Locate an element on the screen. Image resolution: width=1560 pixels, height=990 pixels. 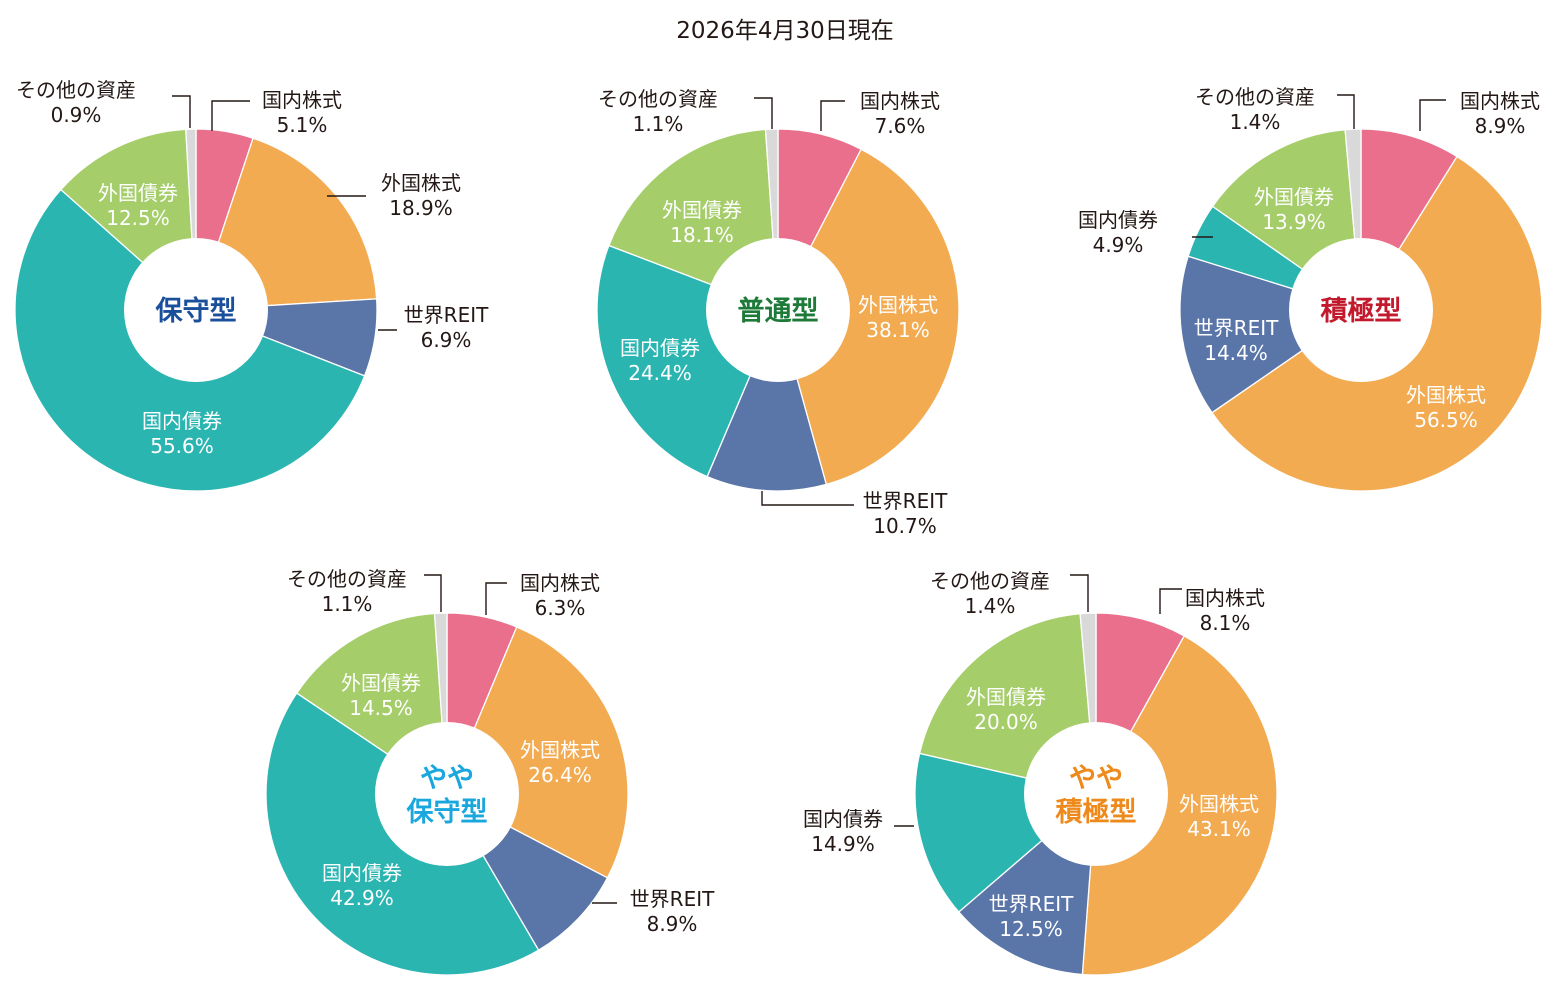
slice-value-label: 6.9% is located at coordinates (446, 340).